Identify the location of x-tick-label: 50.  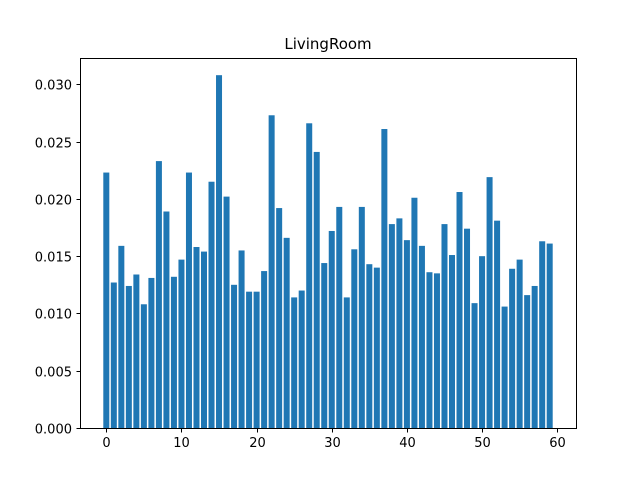
(482, 443).